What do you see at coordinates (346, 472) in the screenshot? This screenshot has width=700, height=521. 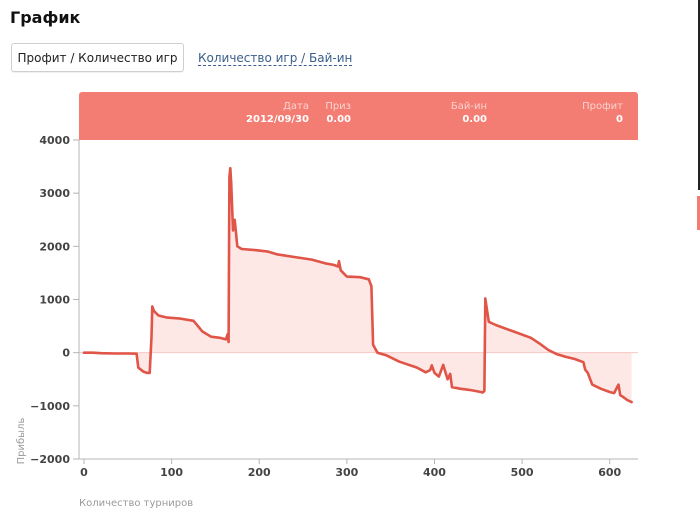 I see `x-tick-label: 300` at bounding box center [346, 472].